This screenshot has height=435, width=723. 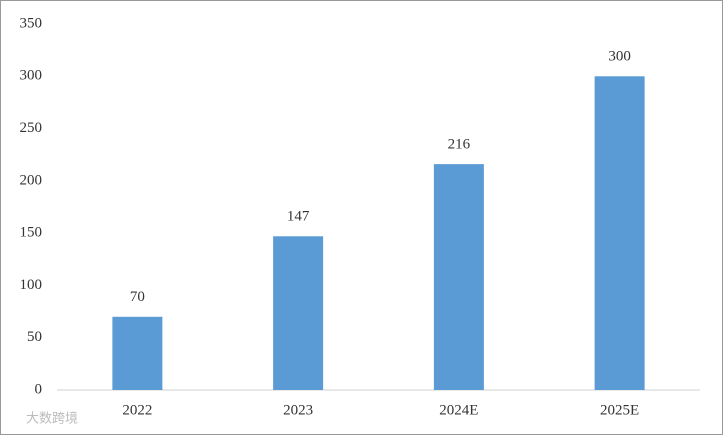 I want to click on y-tick-label: 150, so click(x=31, y=233).